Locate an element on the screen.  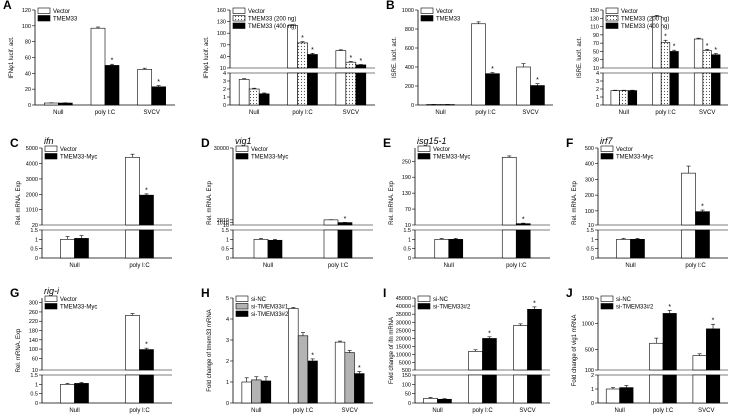
y-tick-label: 100 is located at coordinates (221, 34).